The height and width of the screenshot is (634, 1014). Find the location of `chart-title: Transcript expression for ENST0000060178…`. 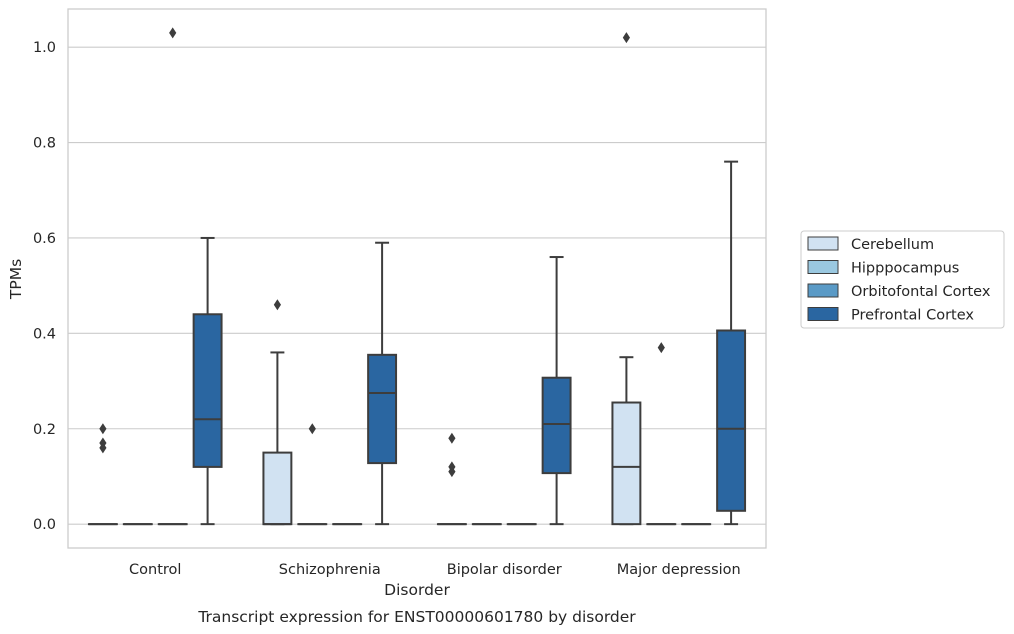

chart-title: Transcript expression for ENST0000060178… is located at coordinates (416, 617).